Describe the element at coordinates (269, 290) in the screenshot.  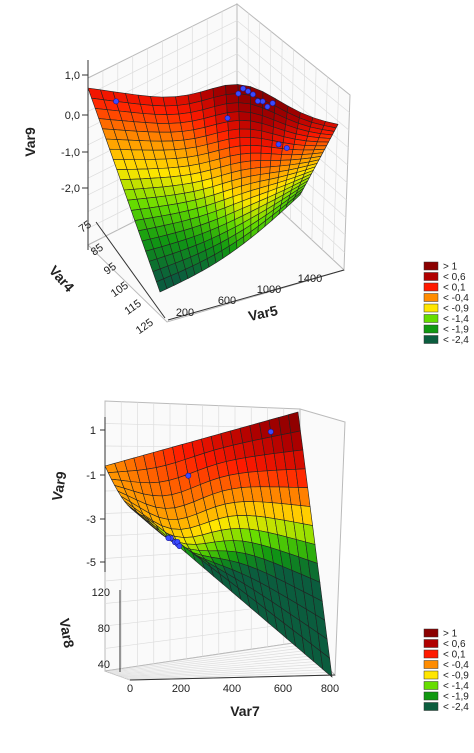
I see `x-tick-label: 1000` at that location.